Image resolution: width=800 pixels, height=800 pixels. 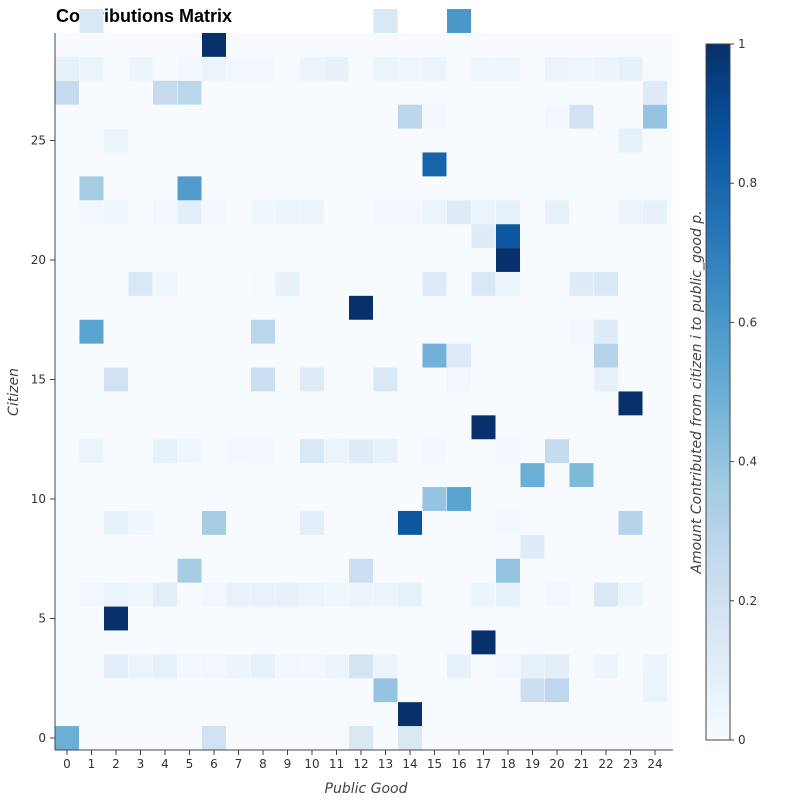 I want to click on x-tick-label: 3, so click(x=141, y=764).